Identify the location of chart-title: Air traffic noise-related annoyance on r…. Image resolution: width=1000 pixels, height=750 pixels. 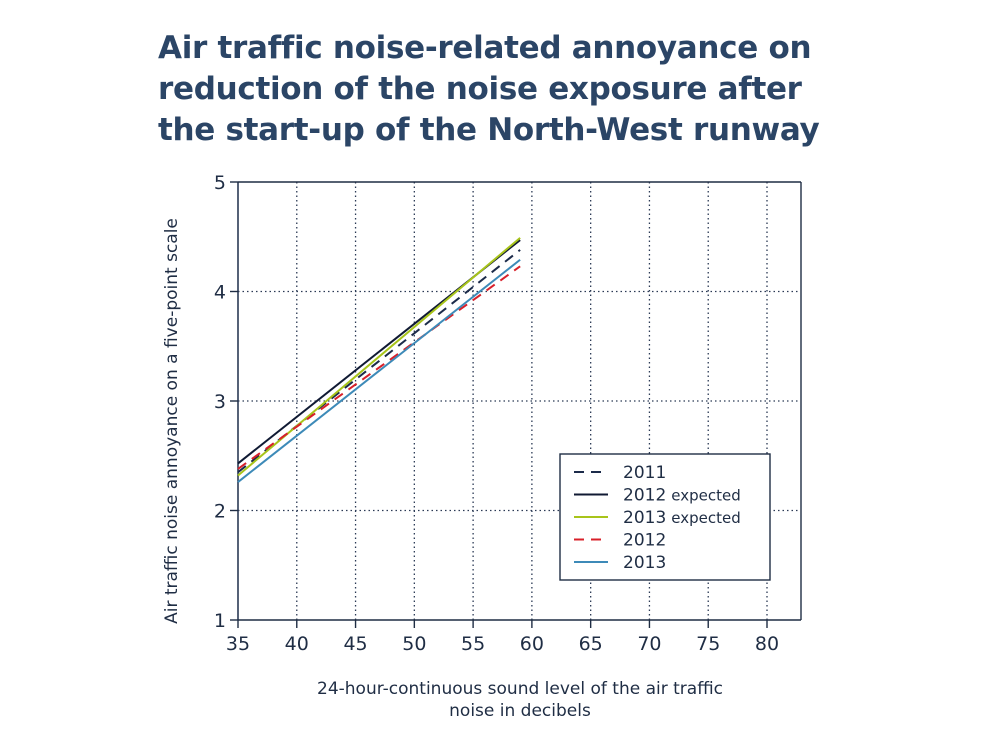
(508, 89).